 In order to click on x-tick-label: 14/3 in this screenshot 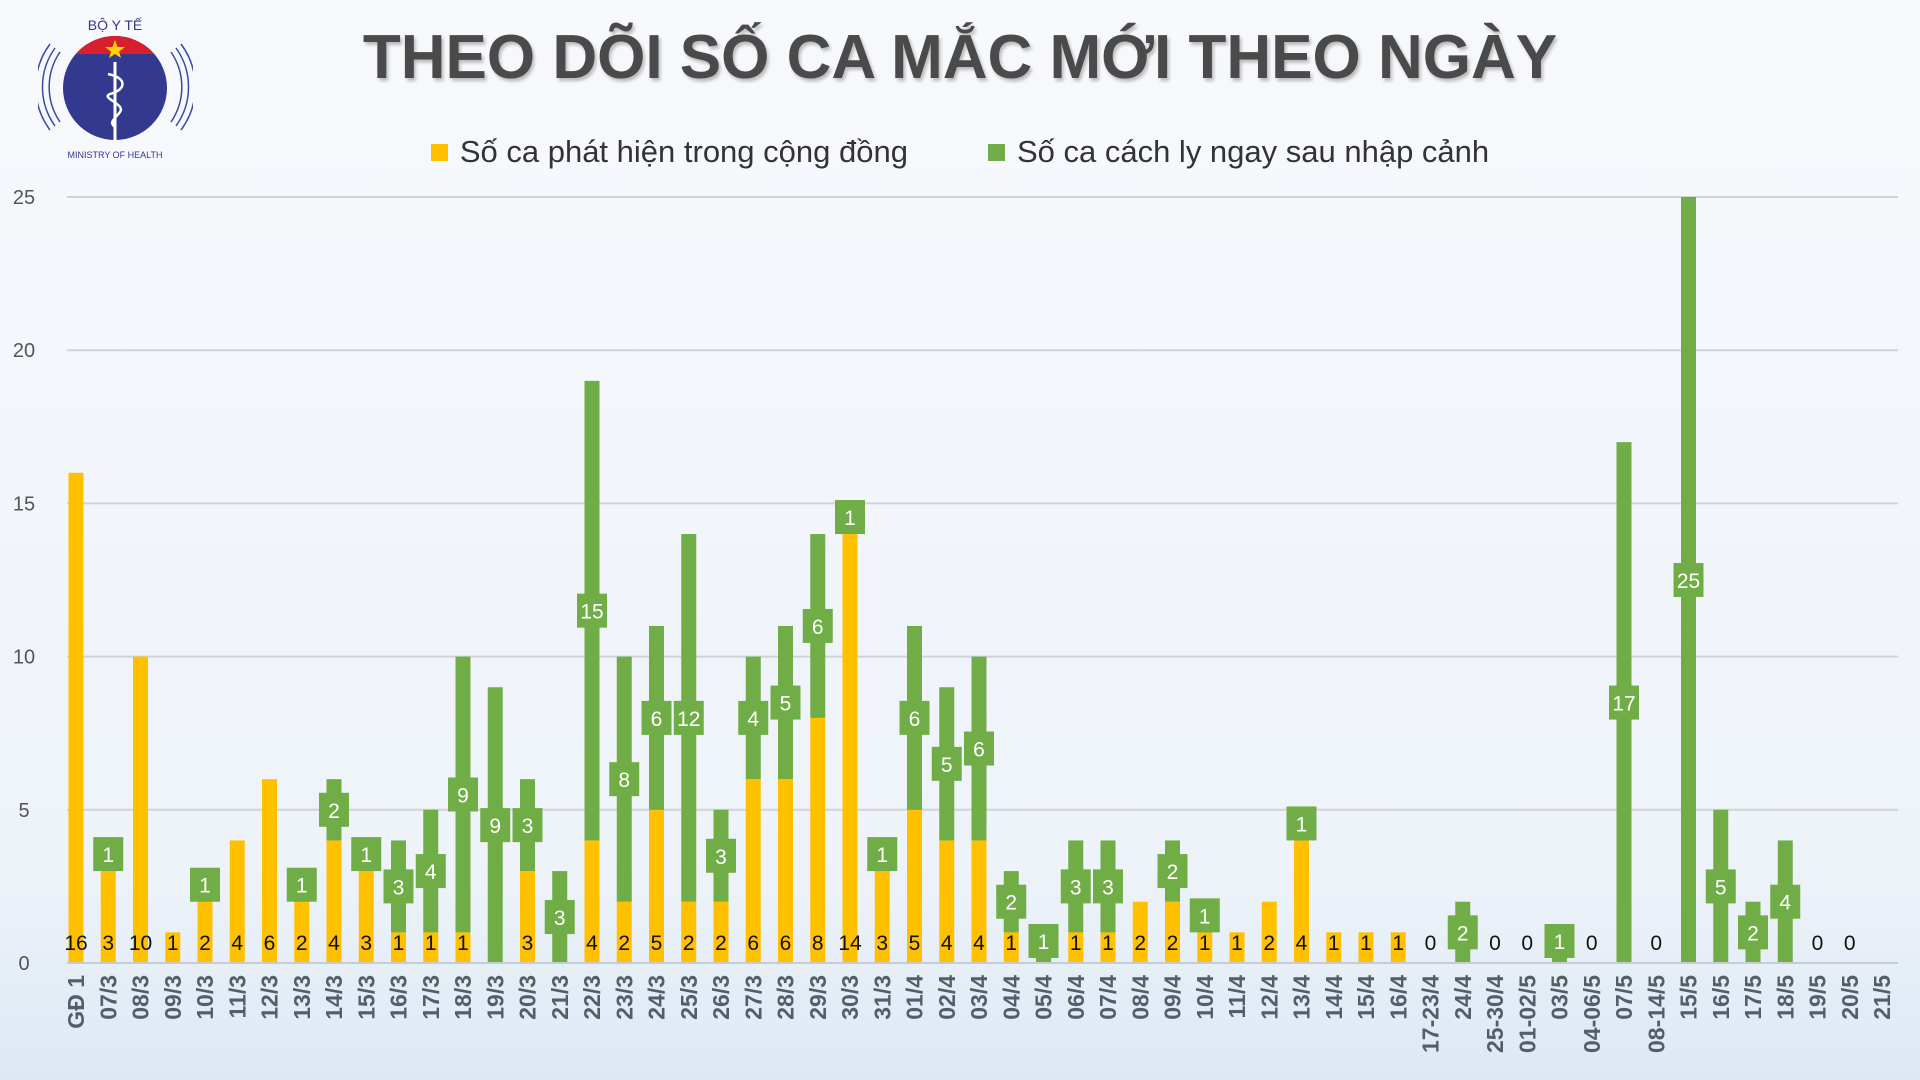, I will do `click(334, 997)`.